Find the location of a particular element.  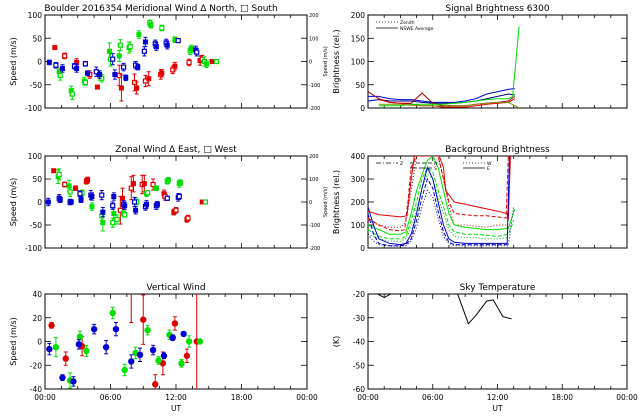

y-tick-label-right: 200 is located at coordinates (314, 16).